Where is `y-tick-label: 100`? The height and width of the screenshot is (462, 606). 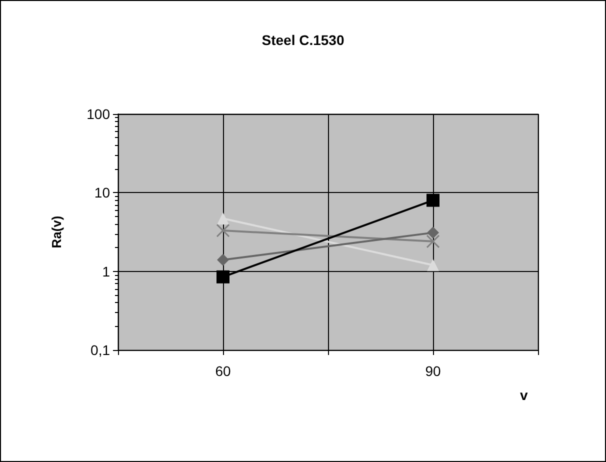 y-tick-label: 100 is located at coordinates (98, 114).